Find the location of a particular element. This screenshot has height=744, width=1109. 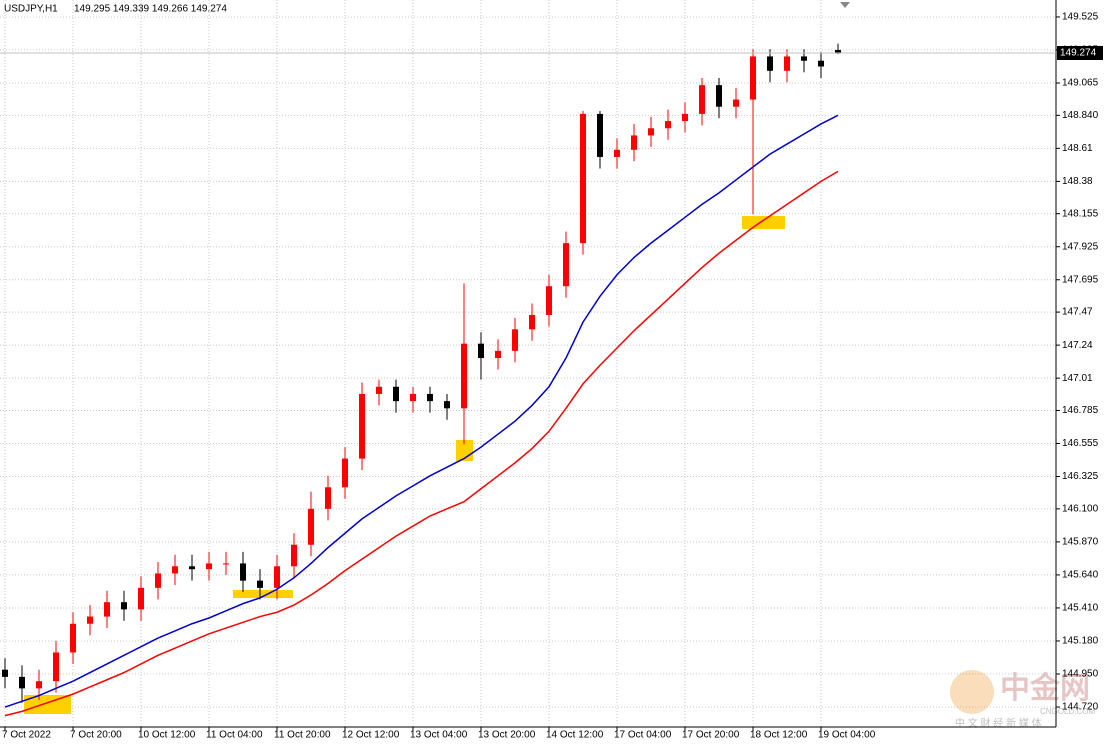

shift-marker is located at coordinates (845, 5).